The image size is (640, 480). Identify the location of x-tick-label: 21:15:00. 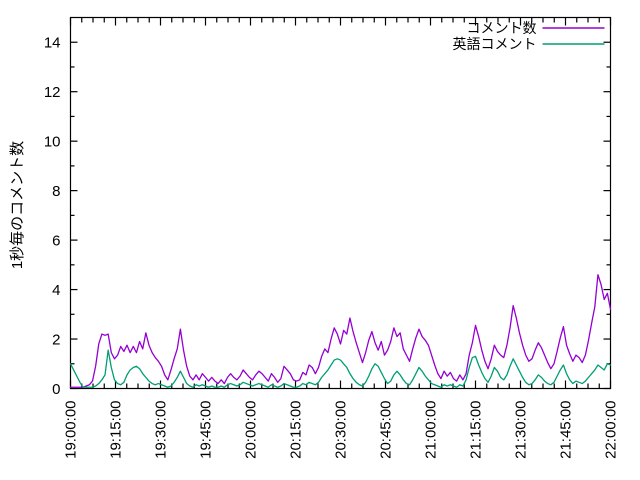
(476, 430).